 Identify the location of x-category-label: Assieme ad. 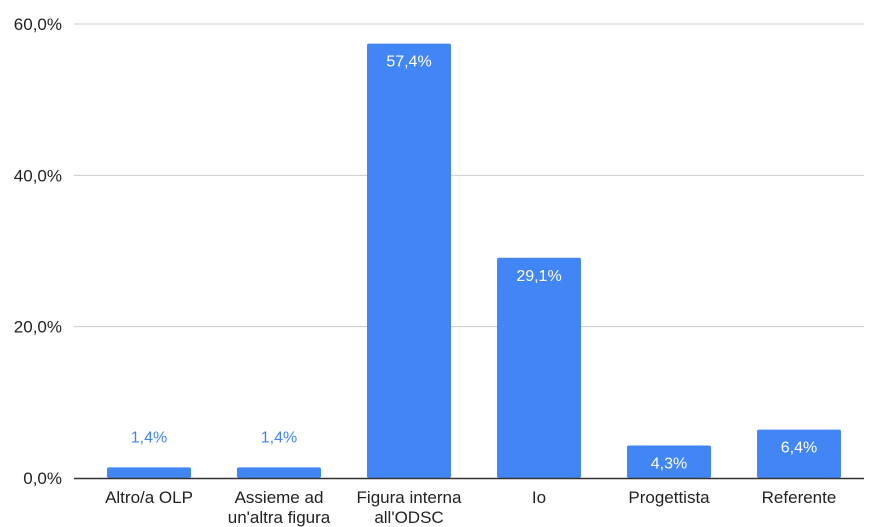
(279, 497).